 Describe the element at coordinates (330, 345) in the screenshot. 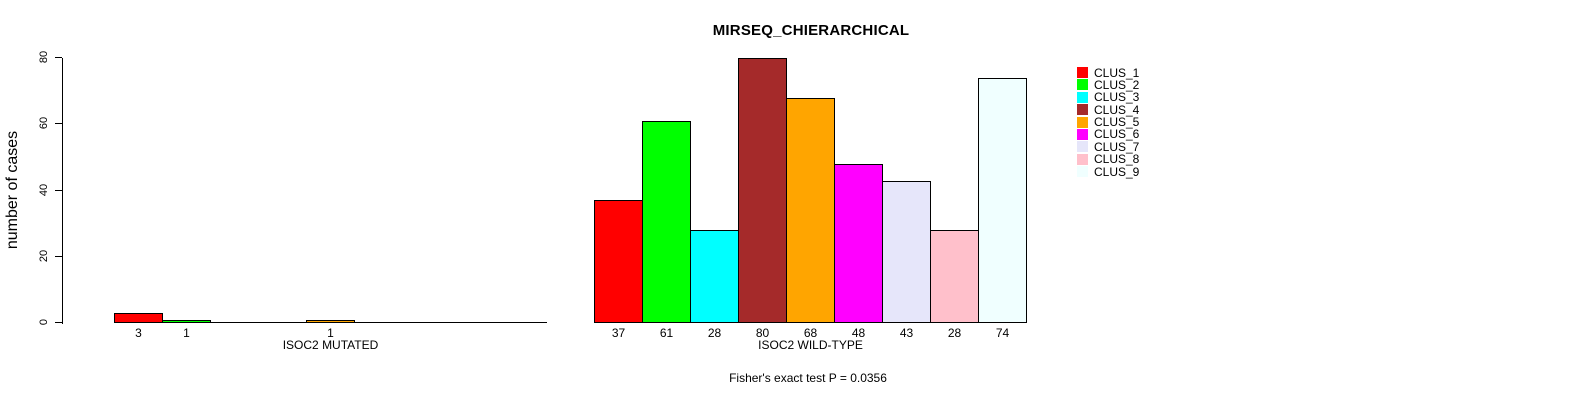

I see `group-label: ISOC2 MUTATED` at that location.